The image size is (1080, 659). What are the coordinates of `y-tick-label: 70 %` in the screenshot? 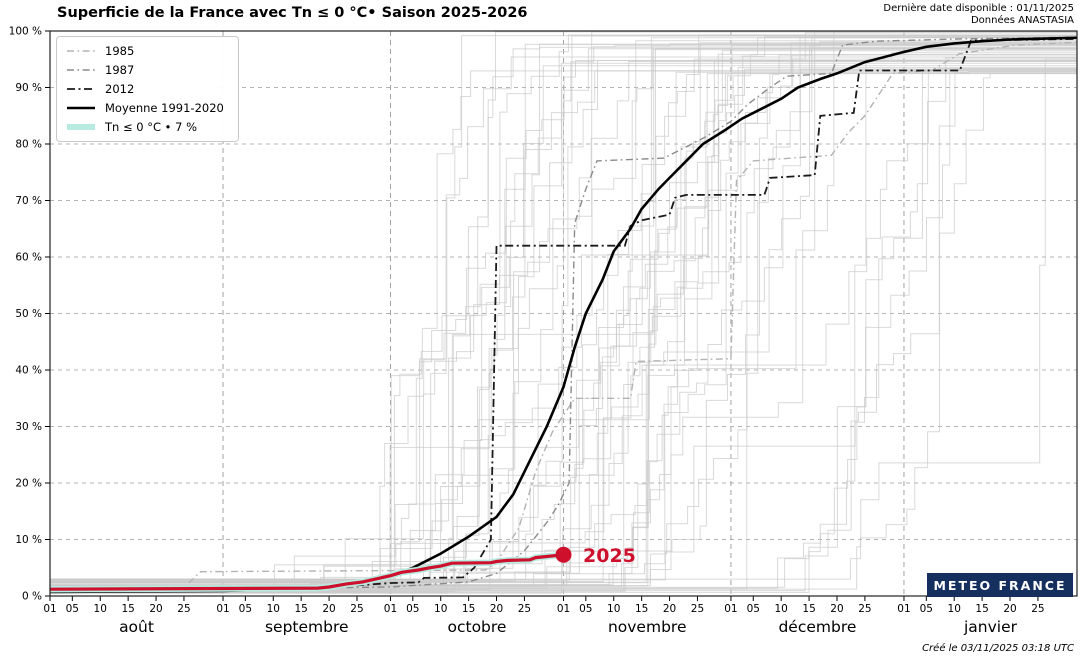 It's located at (28, 201).